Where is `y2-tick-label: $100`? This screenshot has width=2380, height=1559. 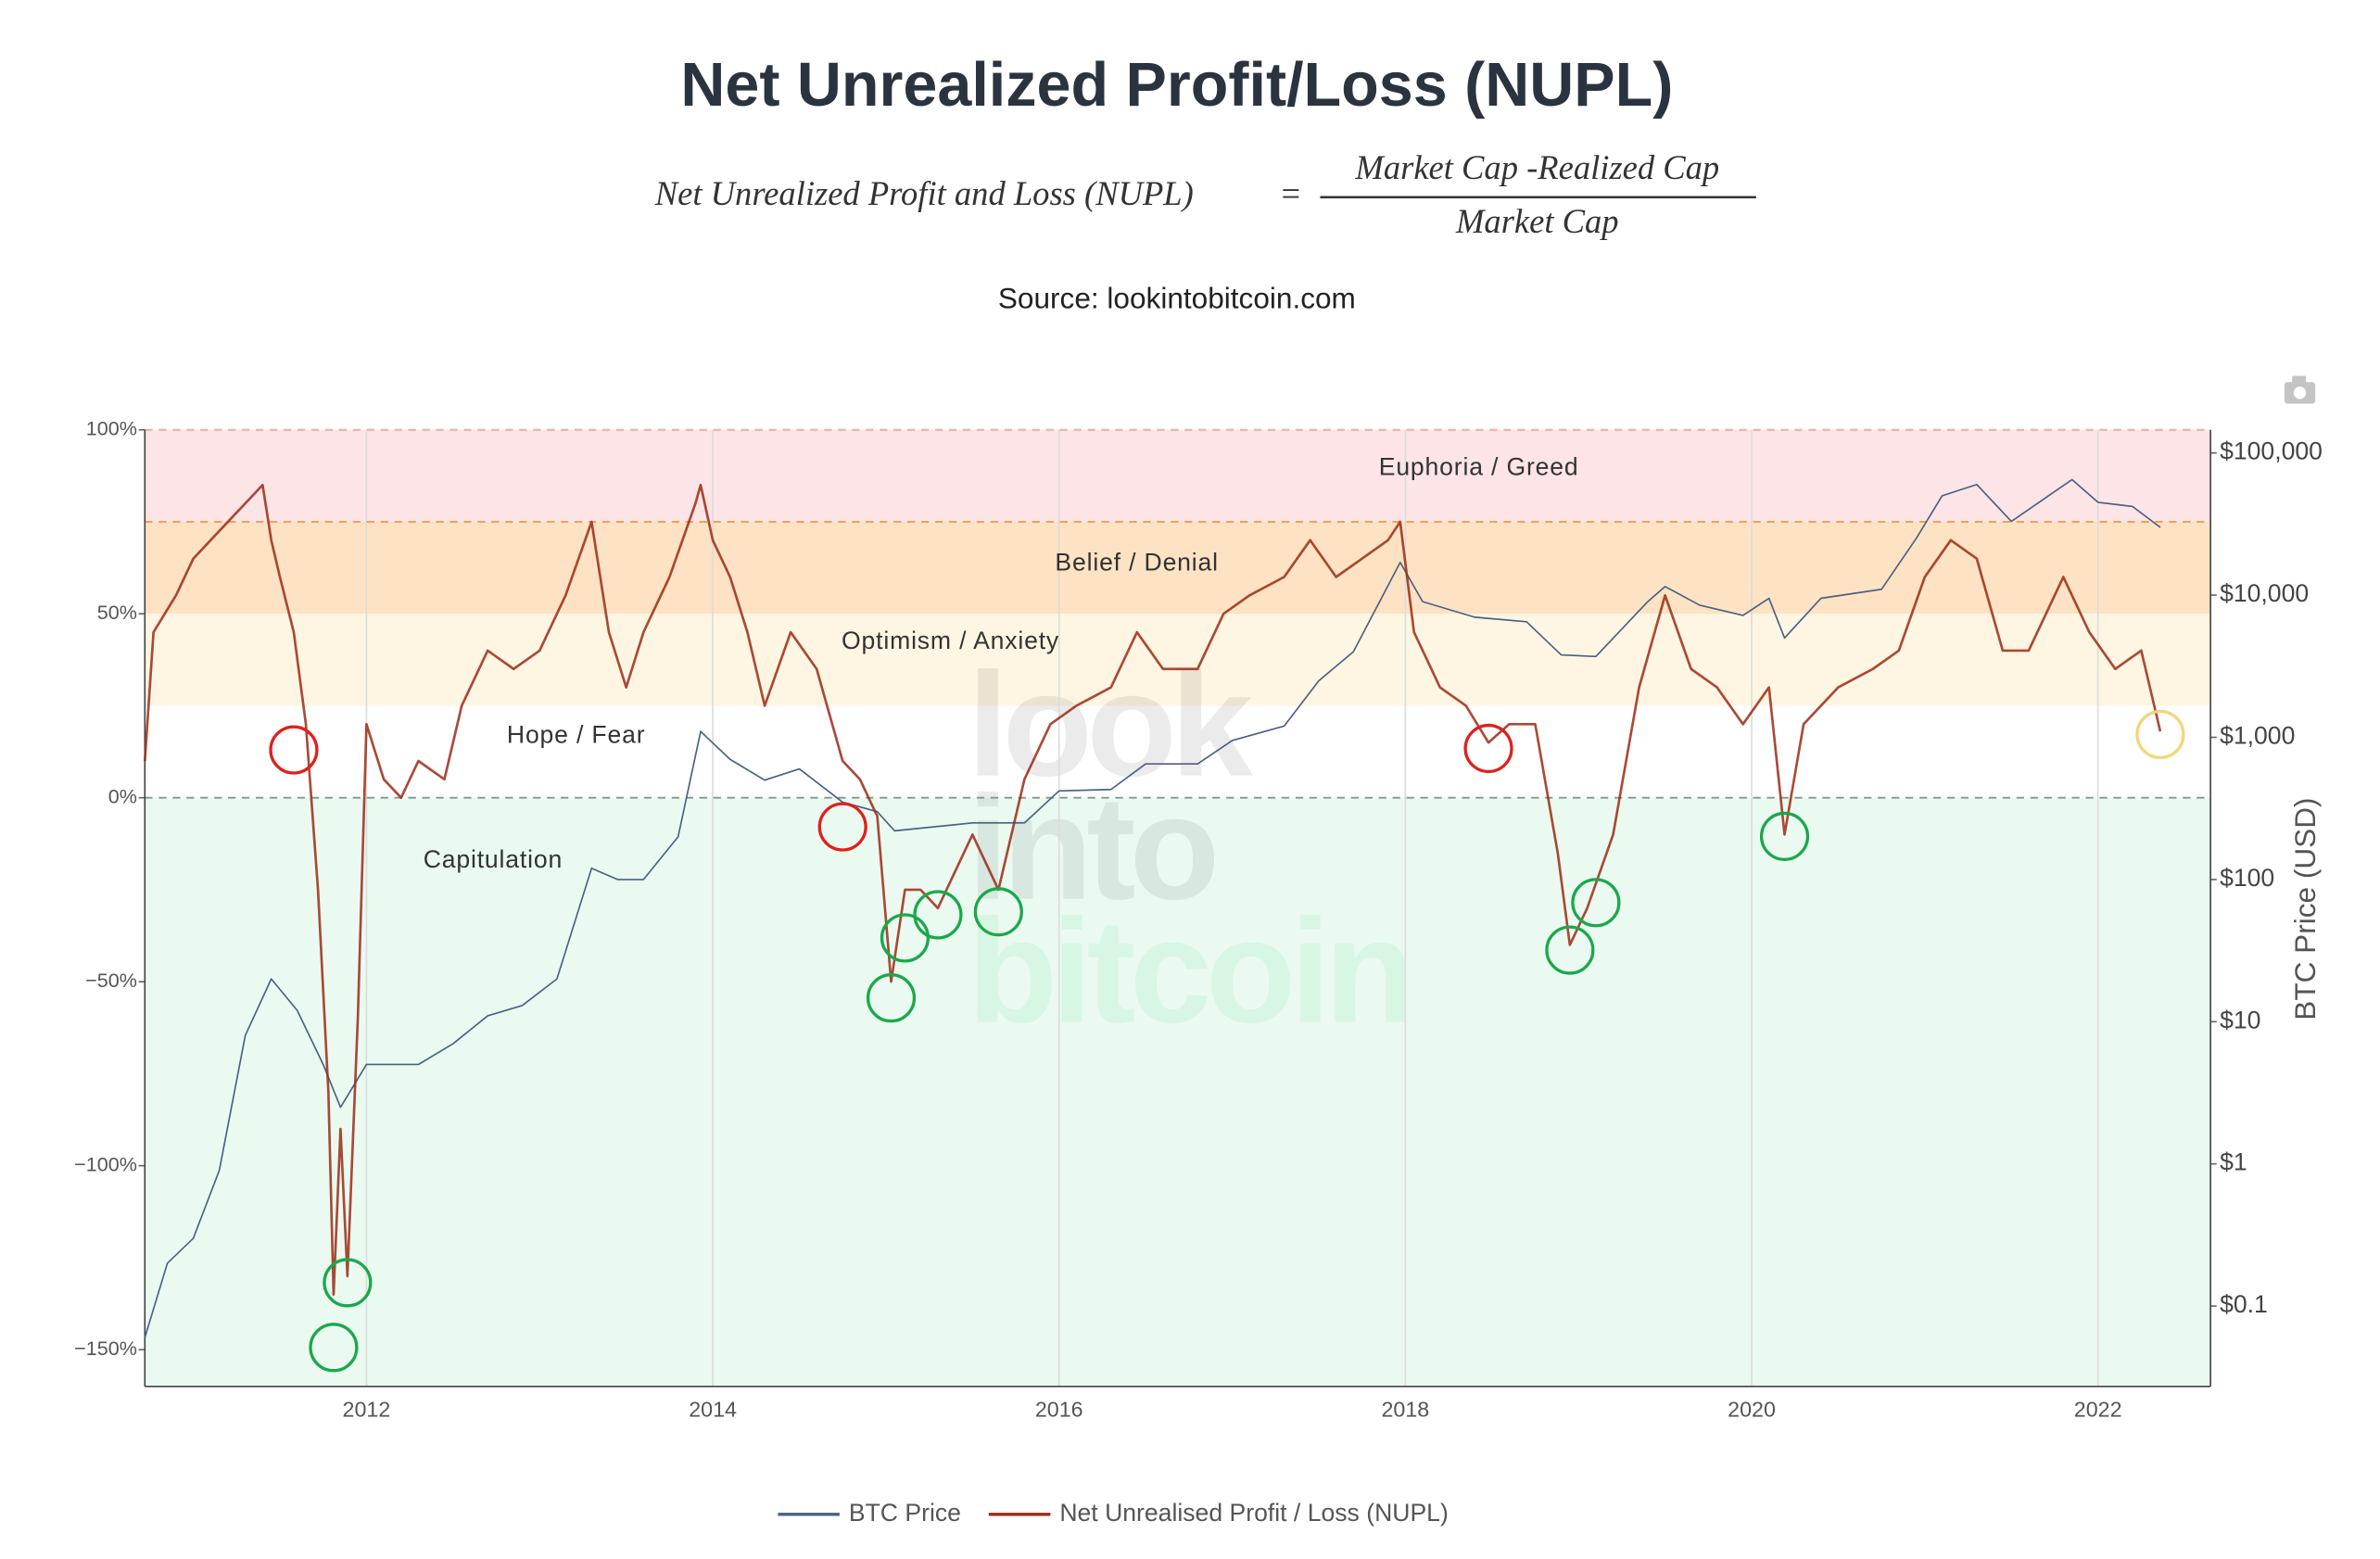
y2-tick-label: $100 is located at coordinates (2247, 878).